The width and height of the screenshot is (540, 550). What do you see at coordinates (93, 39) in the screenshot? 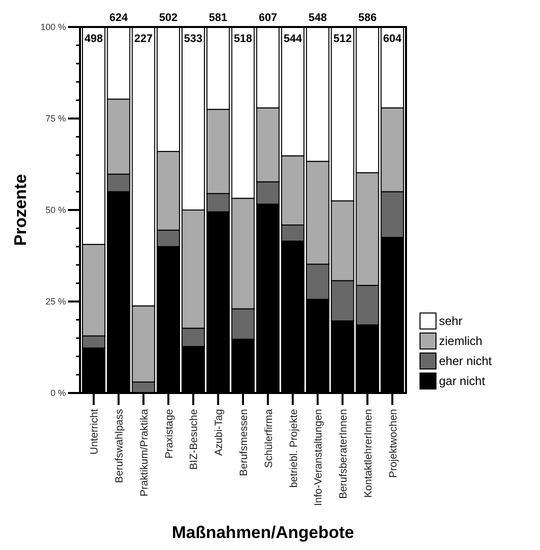
I see `annotation: 498` at bounding box center [93, 39].